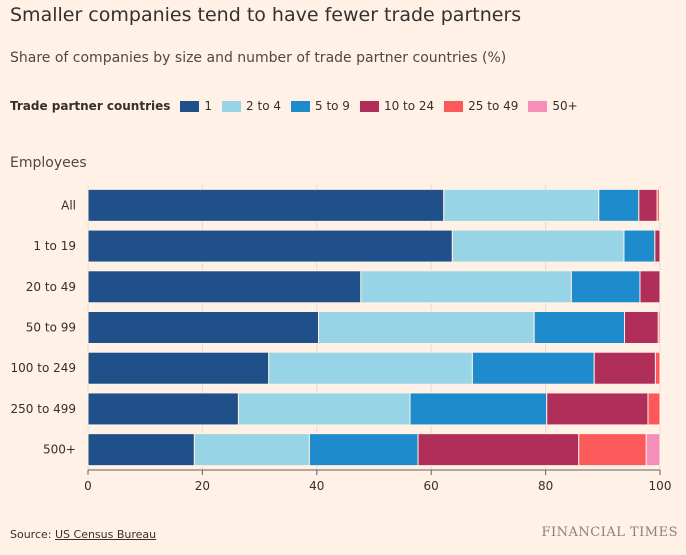 This screenshot has height=555, width=686. What do you see at coordinates (43, 368) in the screenshot?
I see `y-tick-label-4: 100 to 249` at bounding box center [43, 368].